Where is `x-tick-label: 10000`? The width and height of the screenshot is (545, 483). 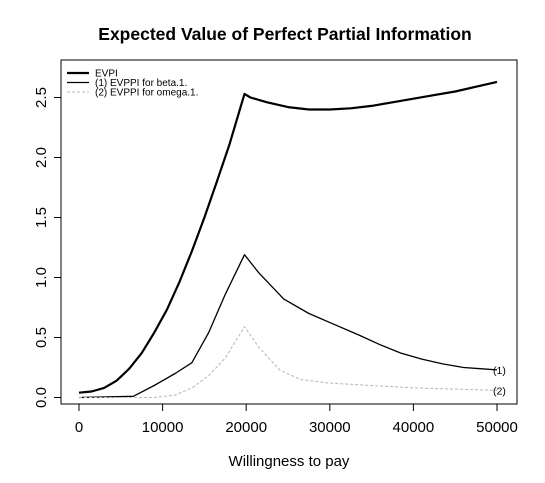
x-tick-label: 10000 is located at coordinates (163, 427).